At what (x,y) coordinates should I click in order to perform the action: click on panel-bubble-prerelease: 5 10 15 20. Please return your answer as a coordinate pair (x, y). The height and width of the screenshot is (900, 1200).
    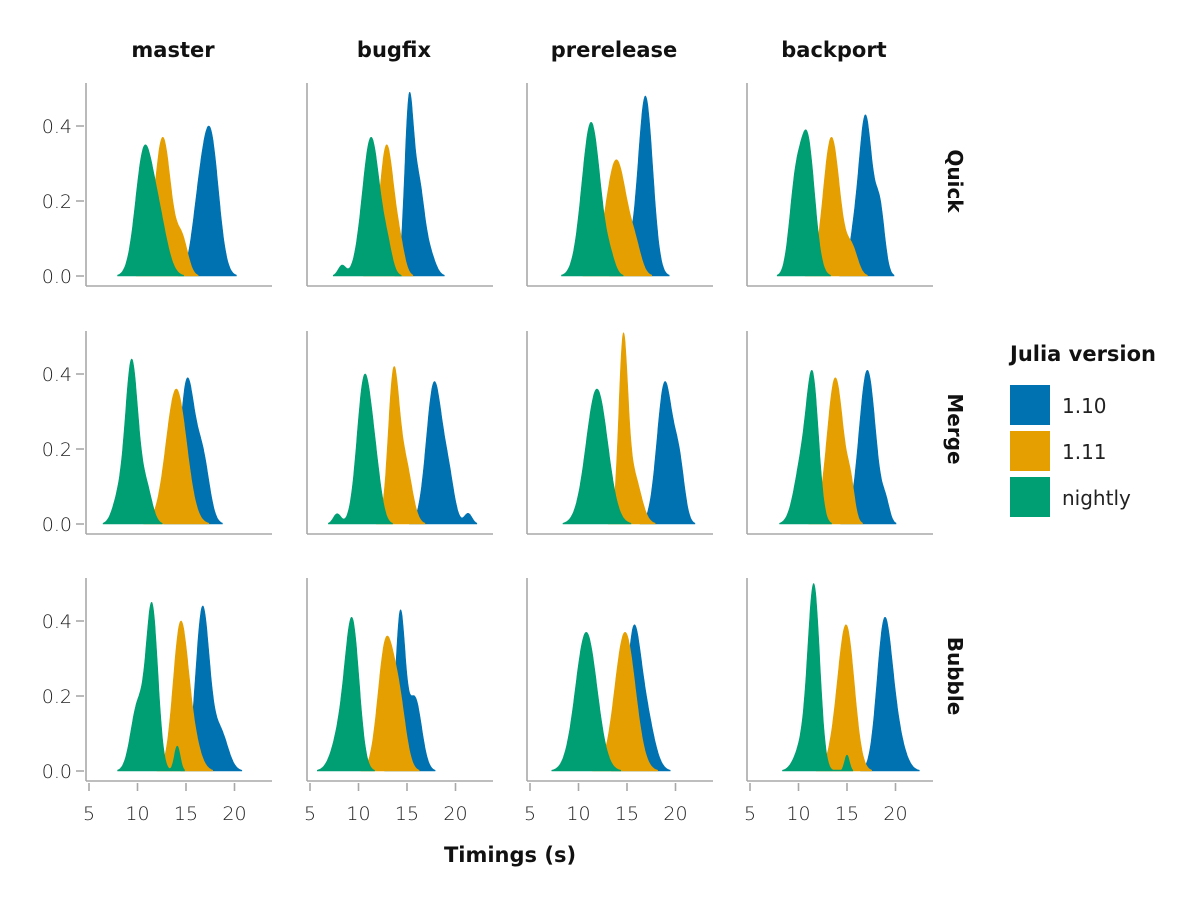
    Looking at the image, I should click on (618, 701).